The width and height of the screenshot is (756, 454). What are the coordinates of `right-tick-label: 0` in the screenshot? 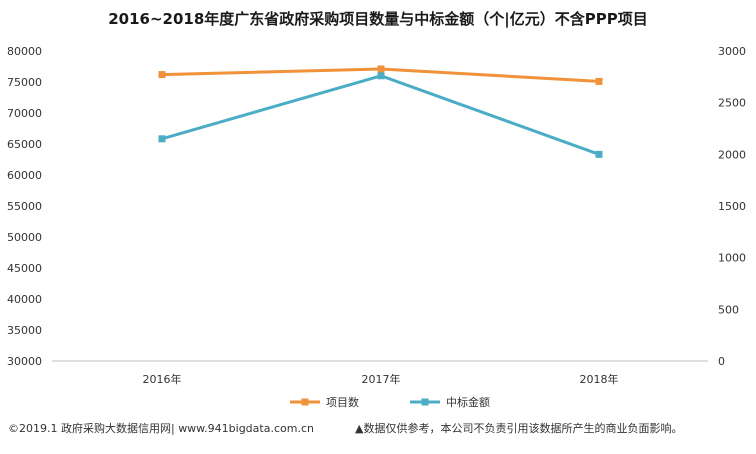 It's located at (721, 361).